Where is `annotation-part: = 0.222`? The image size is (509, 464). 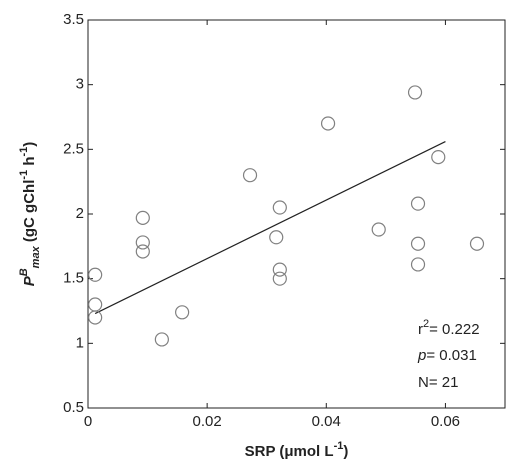 annotation-part: = 0.222 is located at coordinates (454, 329).